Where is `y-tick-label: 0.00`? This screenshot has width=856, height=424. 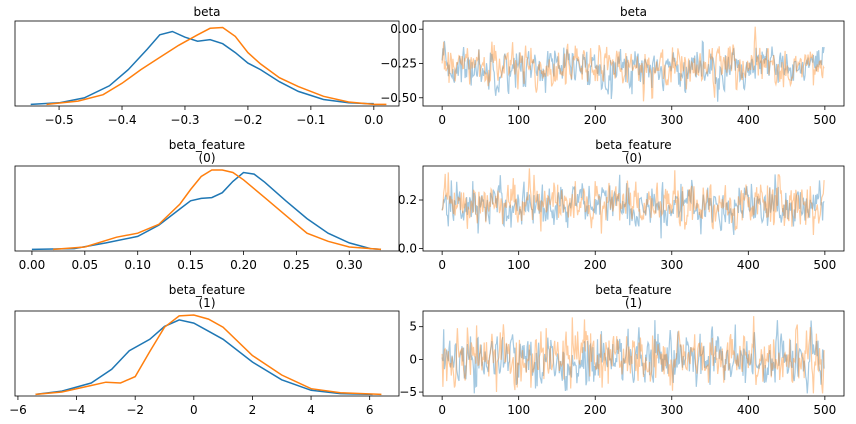
y-tick-label: 0.00 is located at coordinates (403, 29).